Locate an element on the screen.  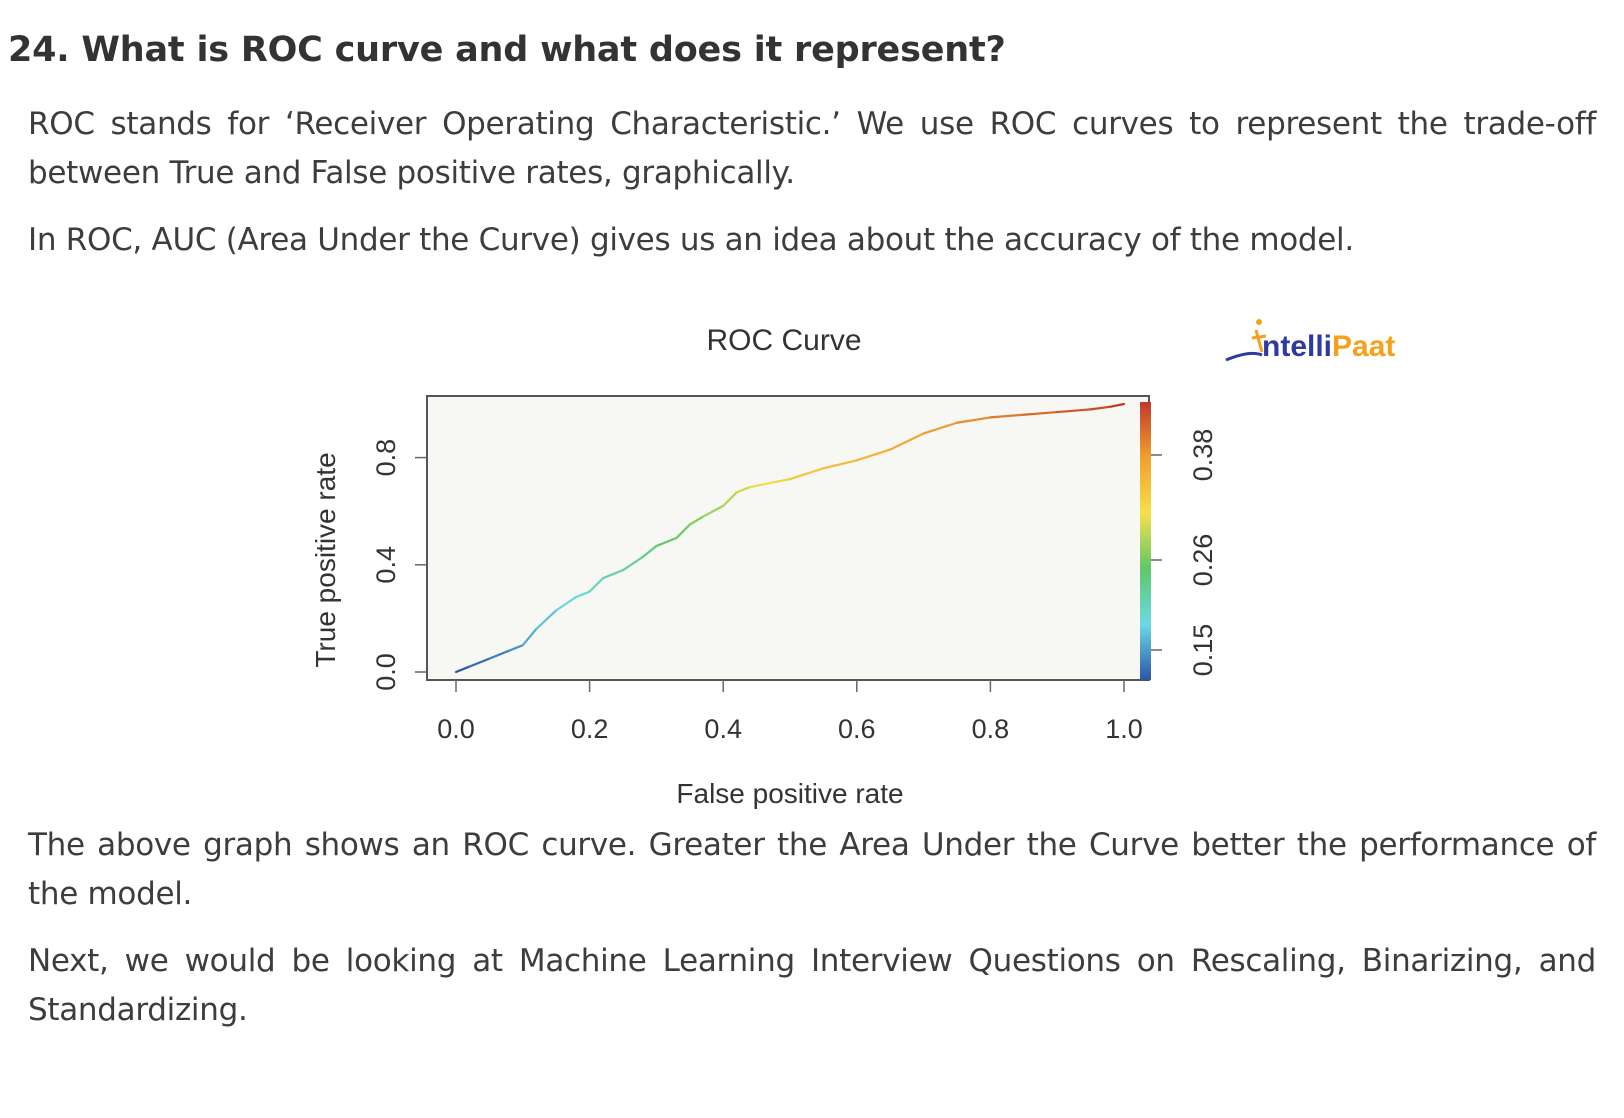
plot-area is located at coordinates (788, 538).